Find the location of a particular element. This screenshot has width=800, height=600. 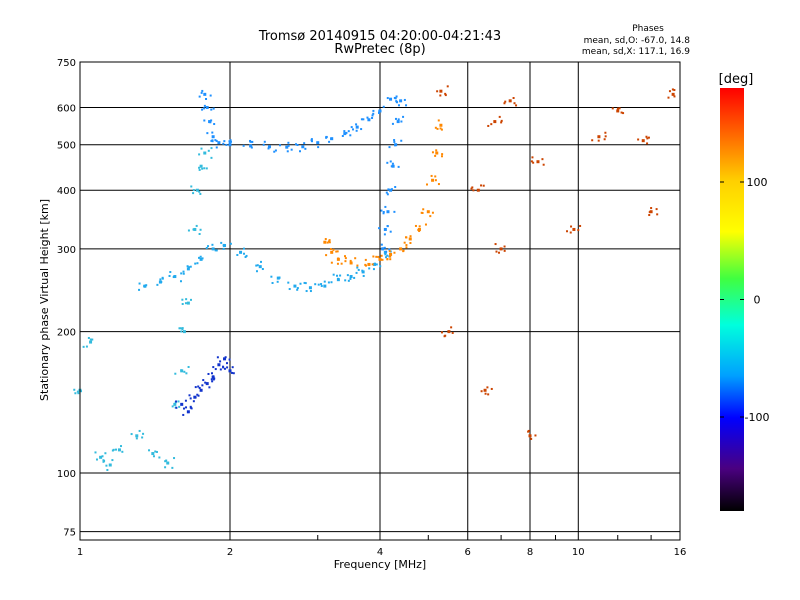

y-tick-label: 75 is located at coordinates (69, 533).